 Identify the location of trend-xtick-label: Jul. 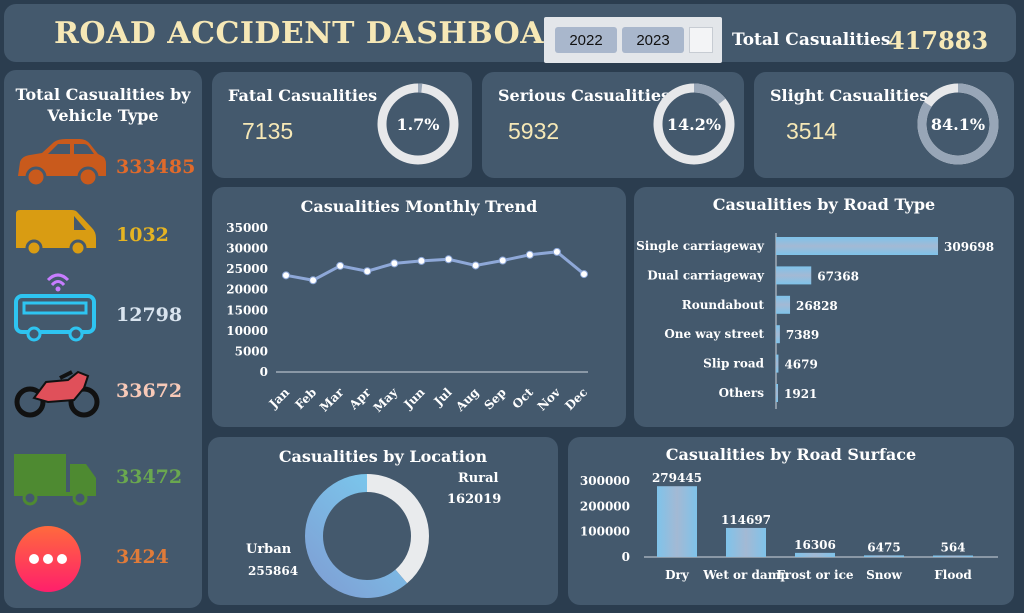
(443, 397).